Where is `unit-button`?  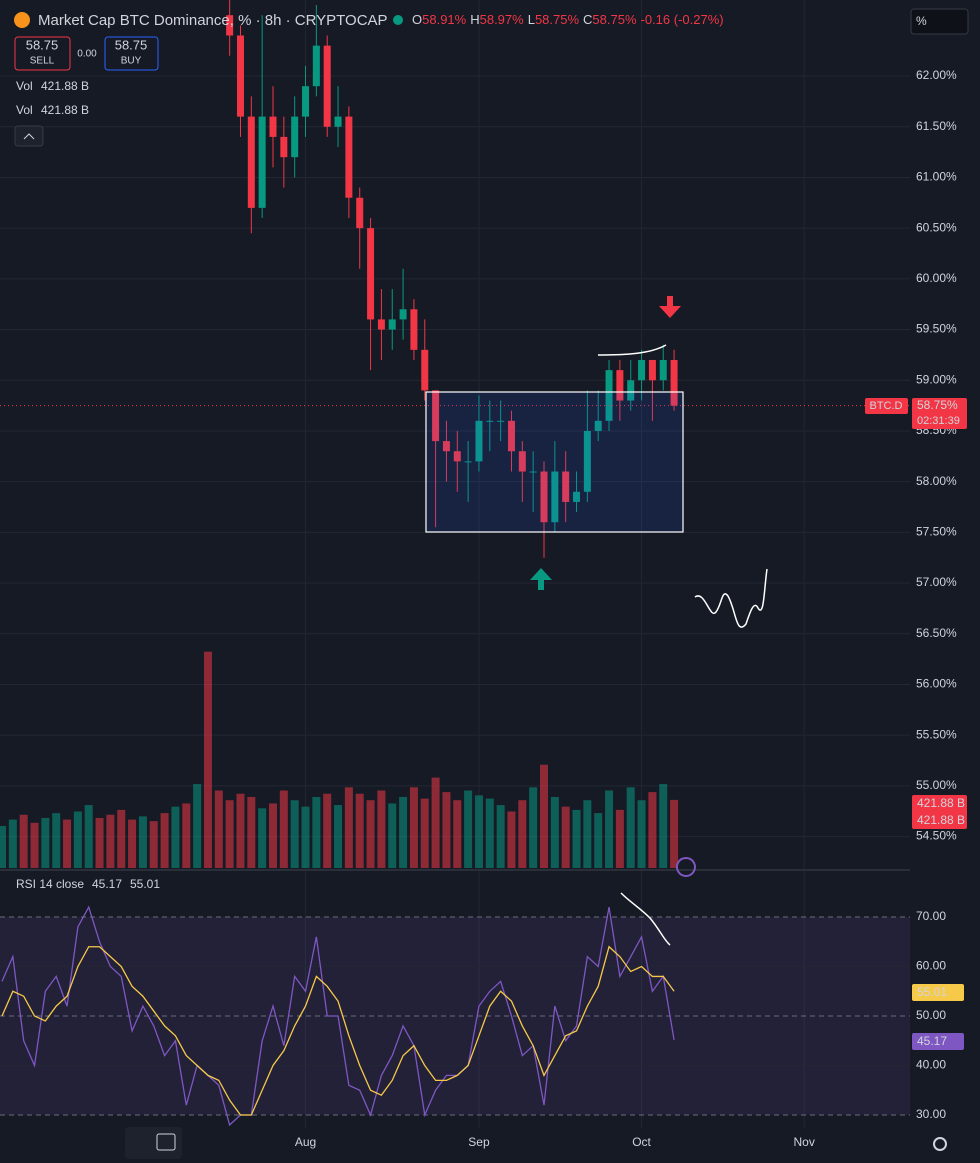 unit-button is located at coordinates (939, 21).